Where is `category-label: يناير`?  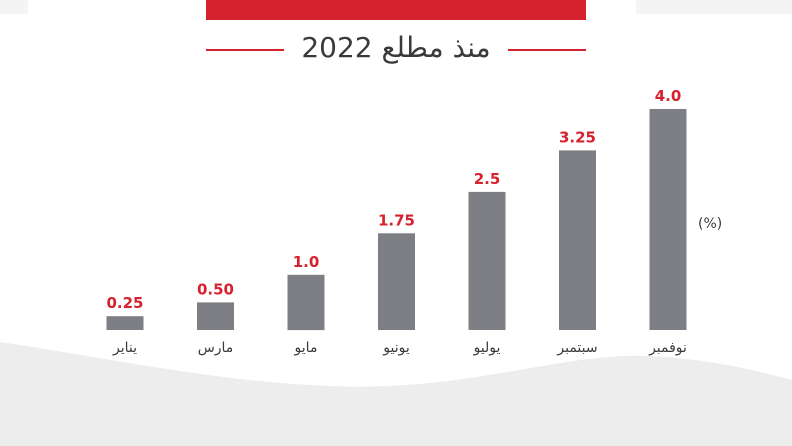
category-label: يناير is located at coordinates (124, 348).